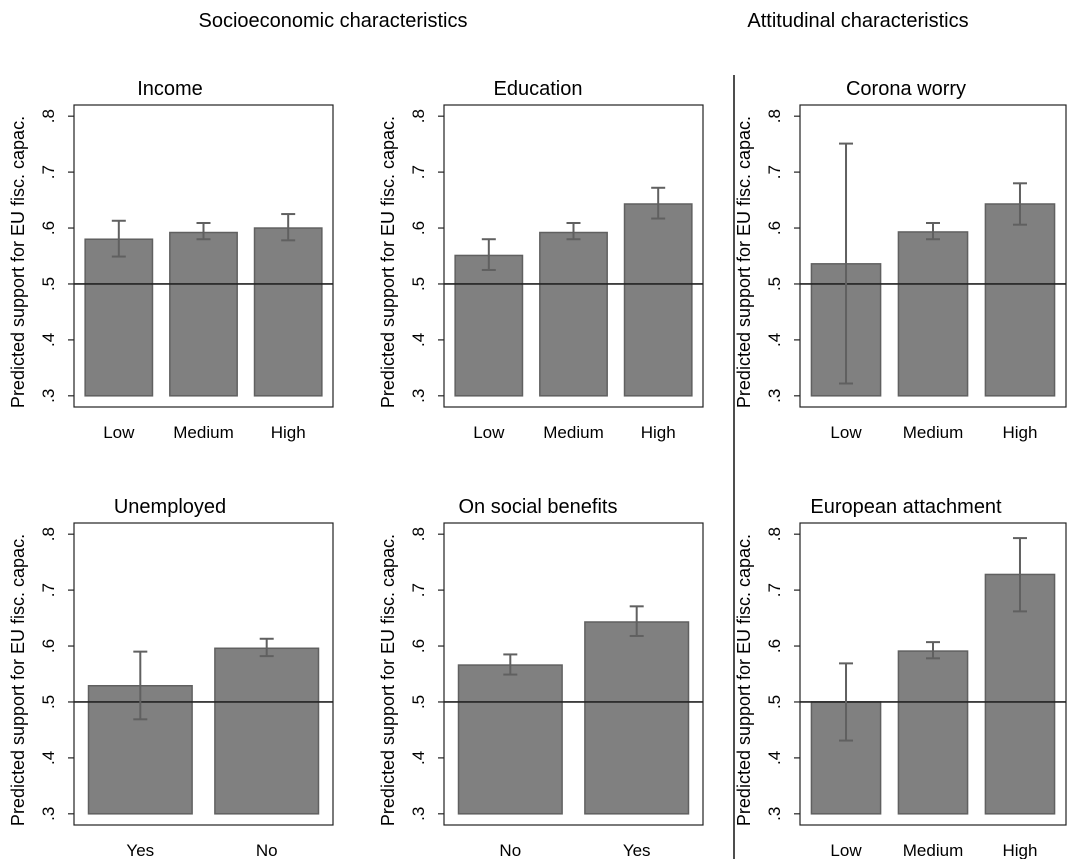 This screenshot has width=1067, height=859. What do you see at coordinates (538, 89) in the screenshot?
I see `panel-title: Education` at bounding box center [538, 89].